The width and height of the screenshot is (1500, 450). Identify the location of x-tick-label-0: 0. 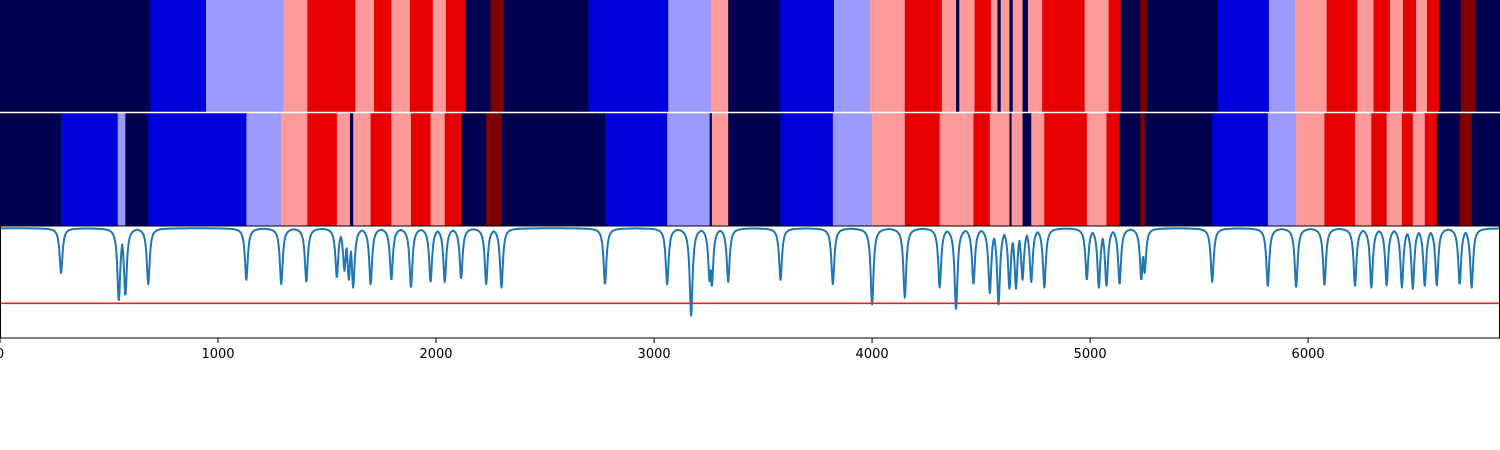
(2, 354).